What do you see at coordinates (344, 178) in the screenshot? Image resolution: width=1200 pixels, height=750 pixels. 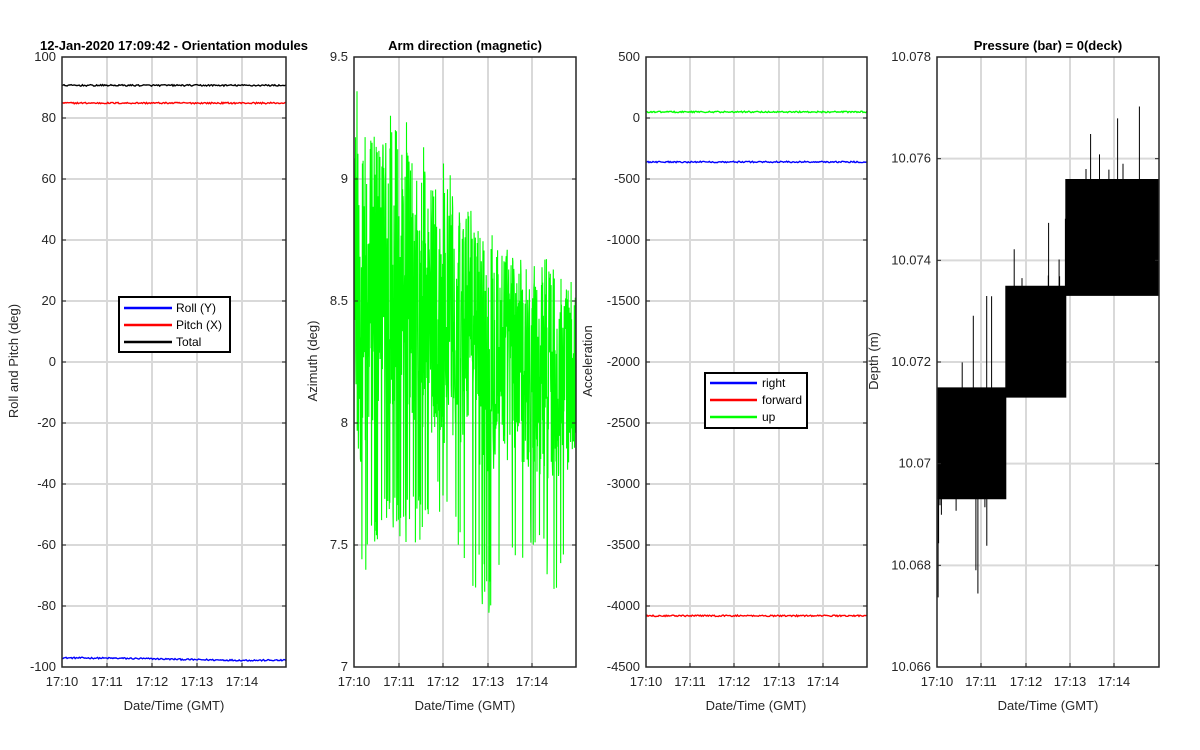 I see `arm-direction-y-tick-label: 9` at bounding box center [344, 178].